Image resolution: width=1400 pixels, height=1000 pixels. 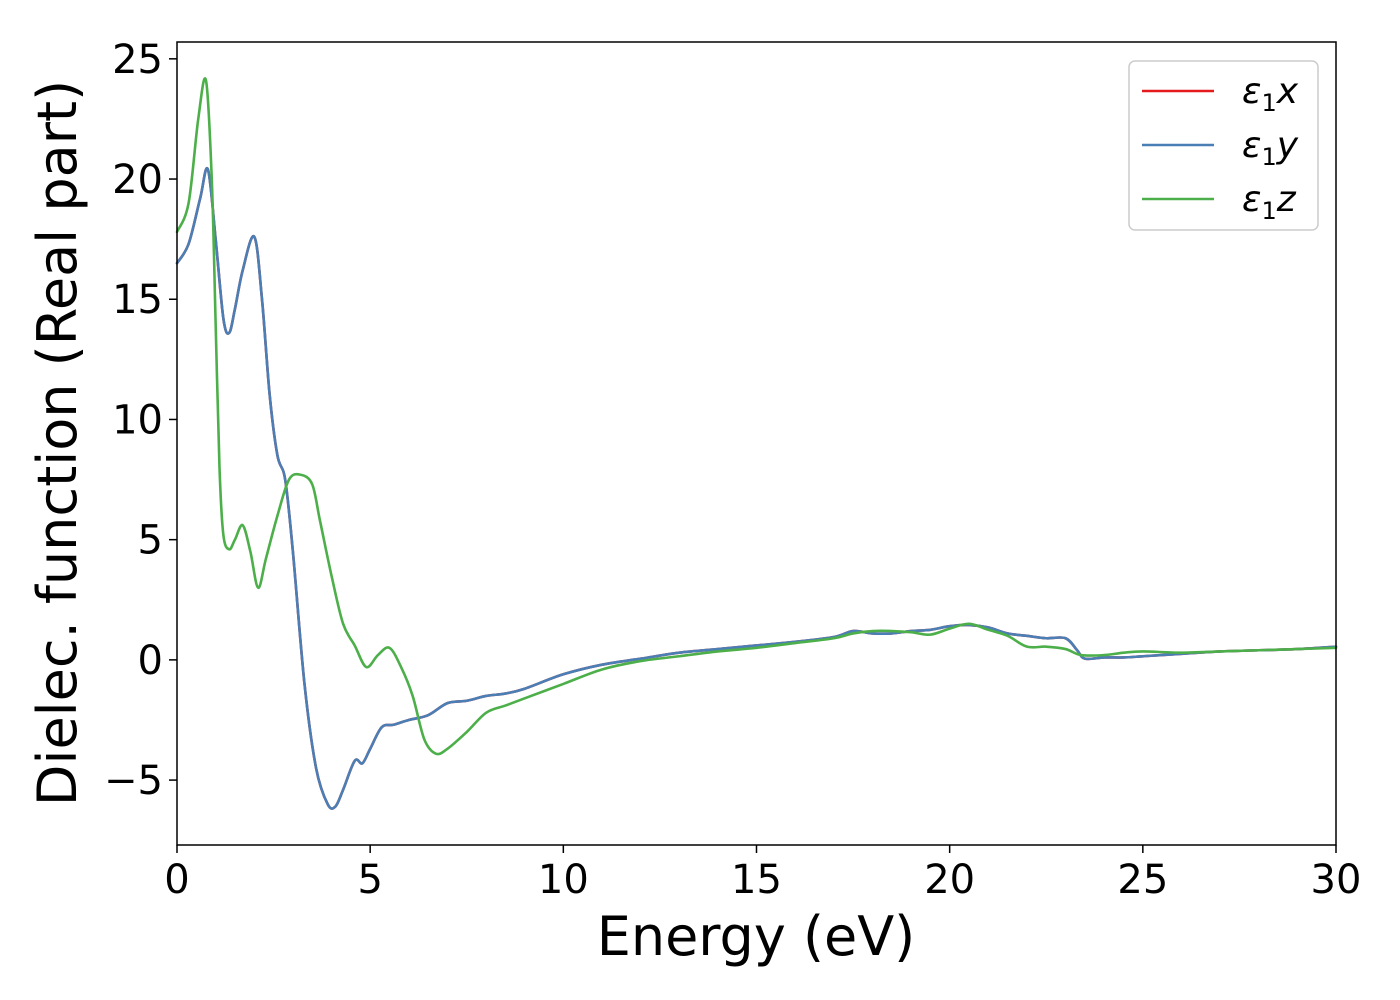 I want to click on x-axis-label: Energy (eV), so click(x=756, y=936).